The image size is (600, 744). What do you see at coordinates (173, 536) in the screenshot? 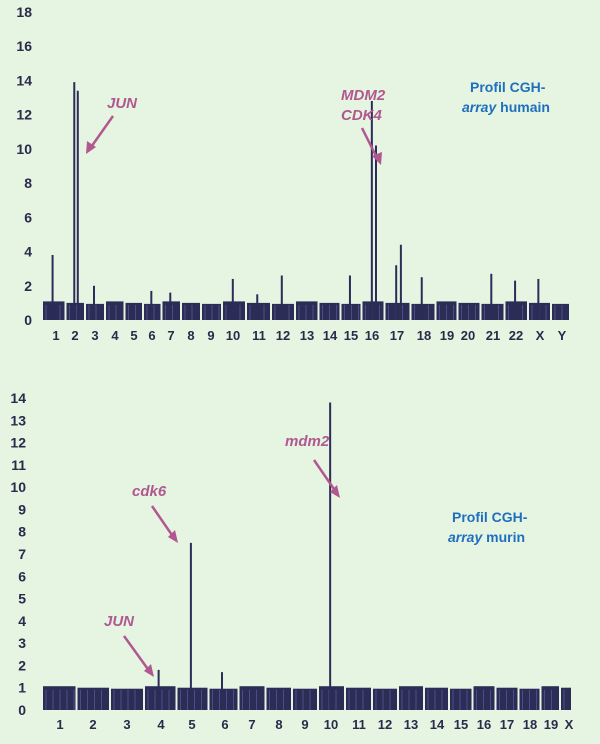
I see `annotation-cdk6-murine-arrowhead` at bounding box center [173, 536].